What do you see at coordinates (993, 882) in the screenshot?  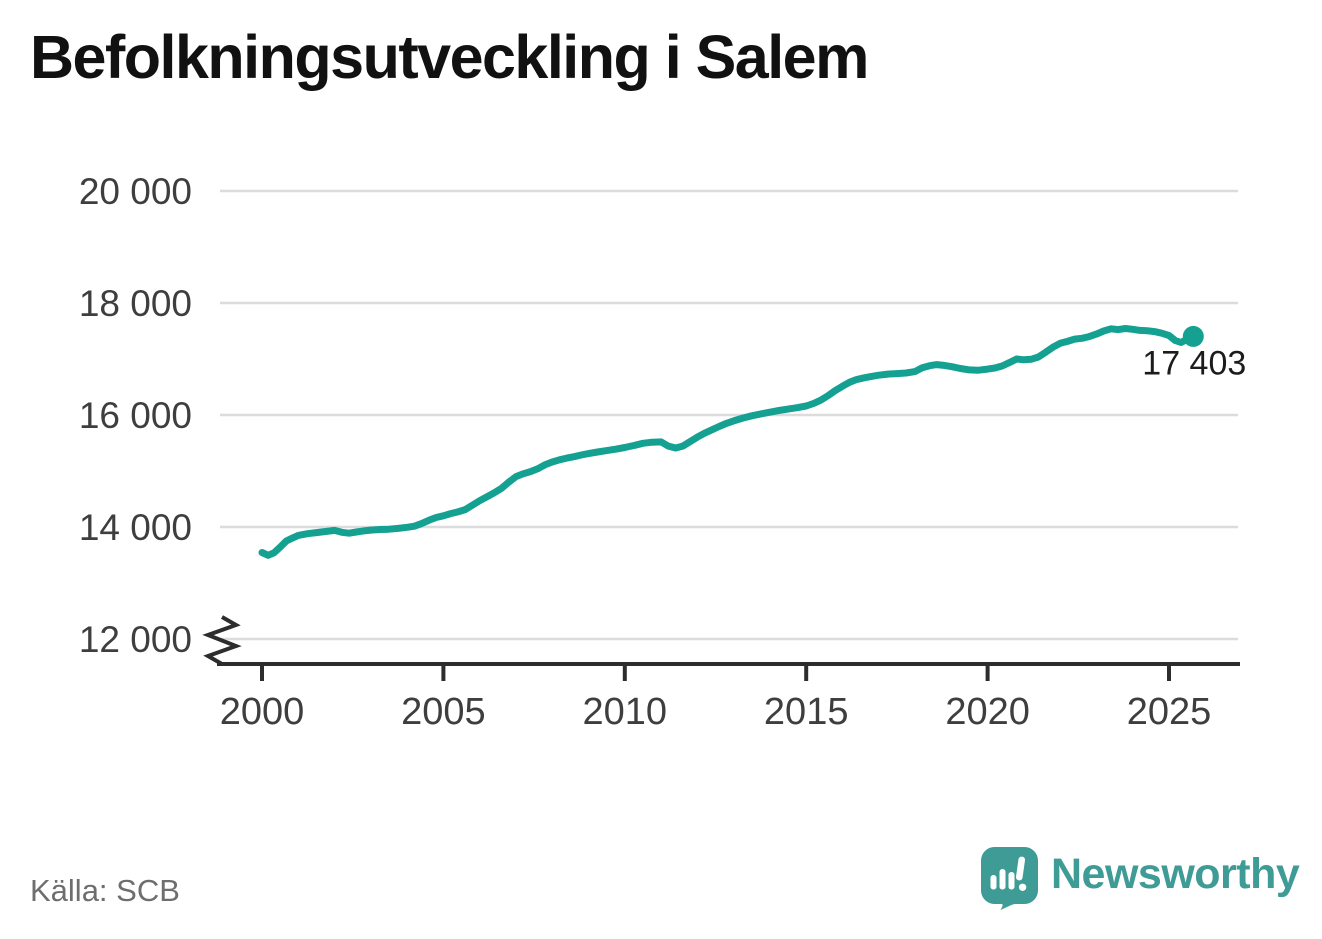 I see `bar-small` at bounding box center [993, 882].